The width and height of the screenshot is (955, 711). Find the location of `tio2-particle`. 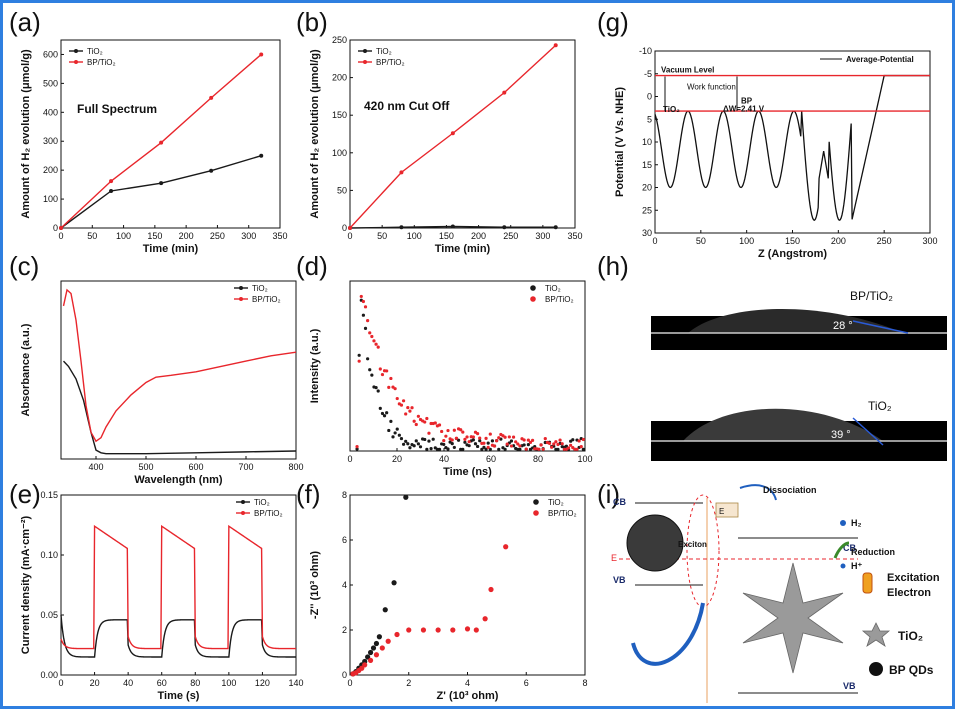

tio2-particle is located at coordinates (793, 618).